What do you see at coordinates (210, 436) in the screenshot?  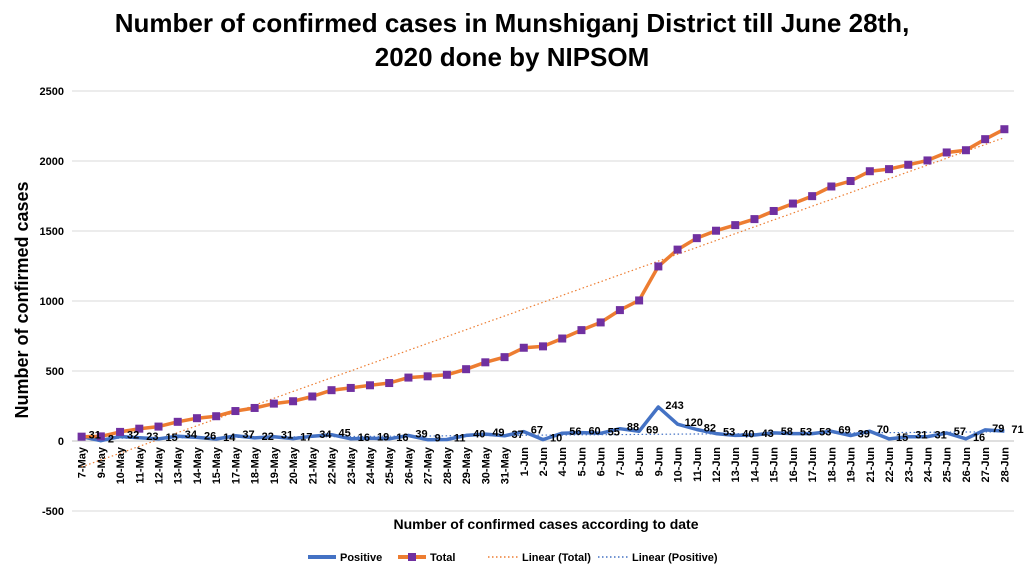 I see `data-label-positive: 26` at bounding box center [210, 436].